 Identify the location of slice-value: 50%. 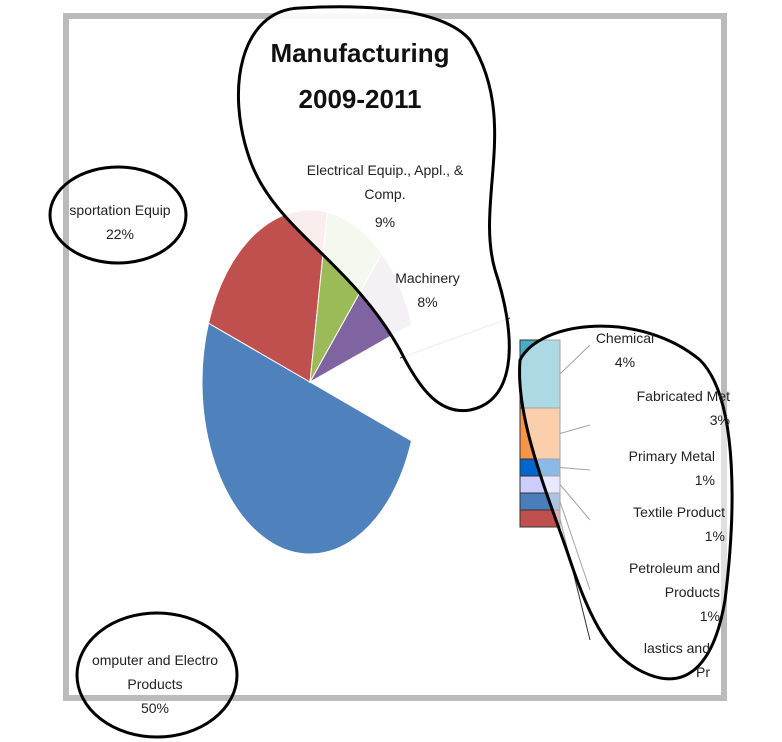
(155, 708).